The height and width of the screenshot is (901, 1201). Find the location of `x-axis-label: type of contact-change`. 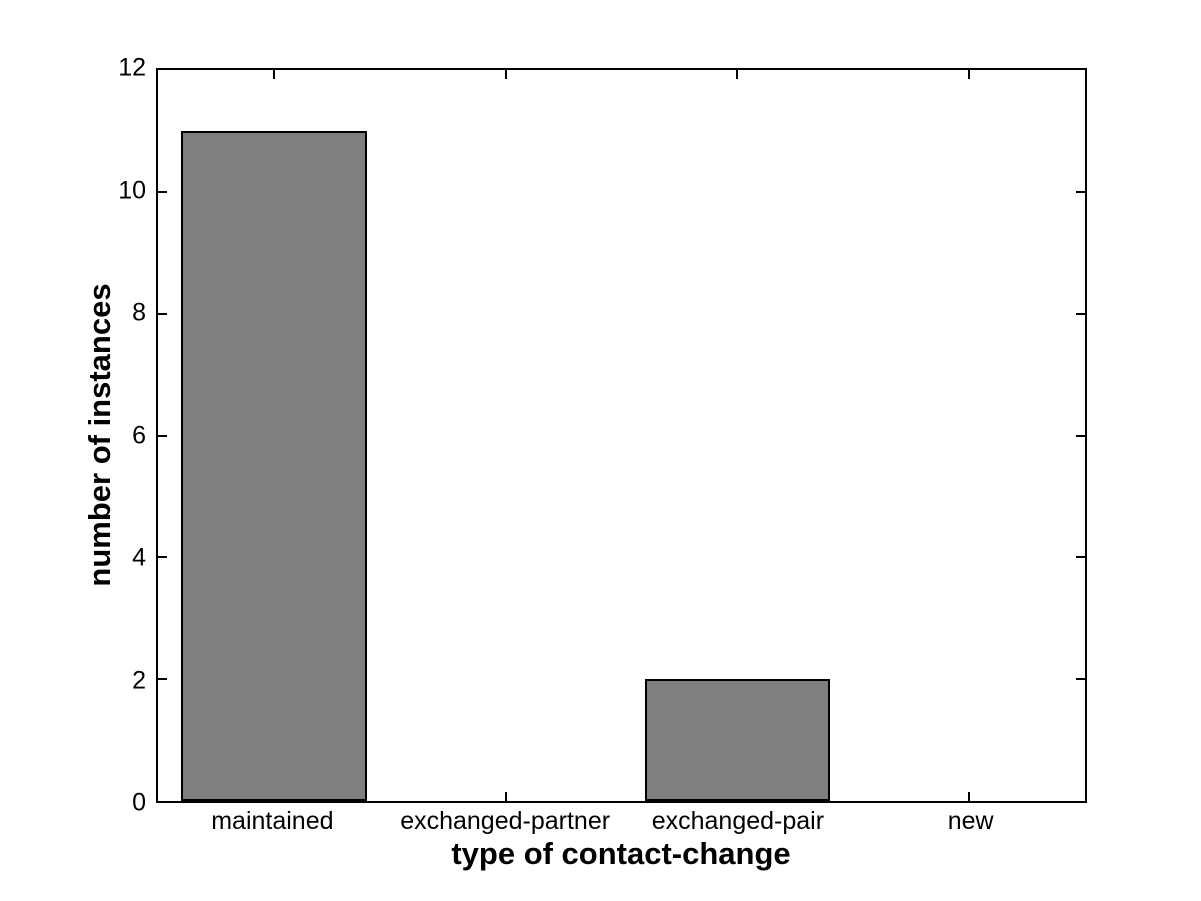

x-axis-label: type of contact-change is located at coordinates (621, 853).